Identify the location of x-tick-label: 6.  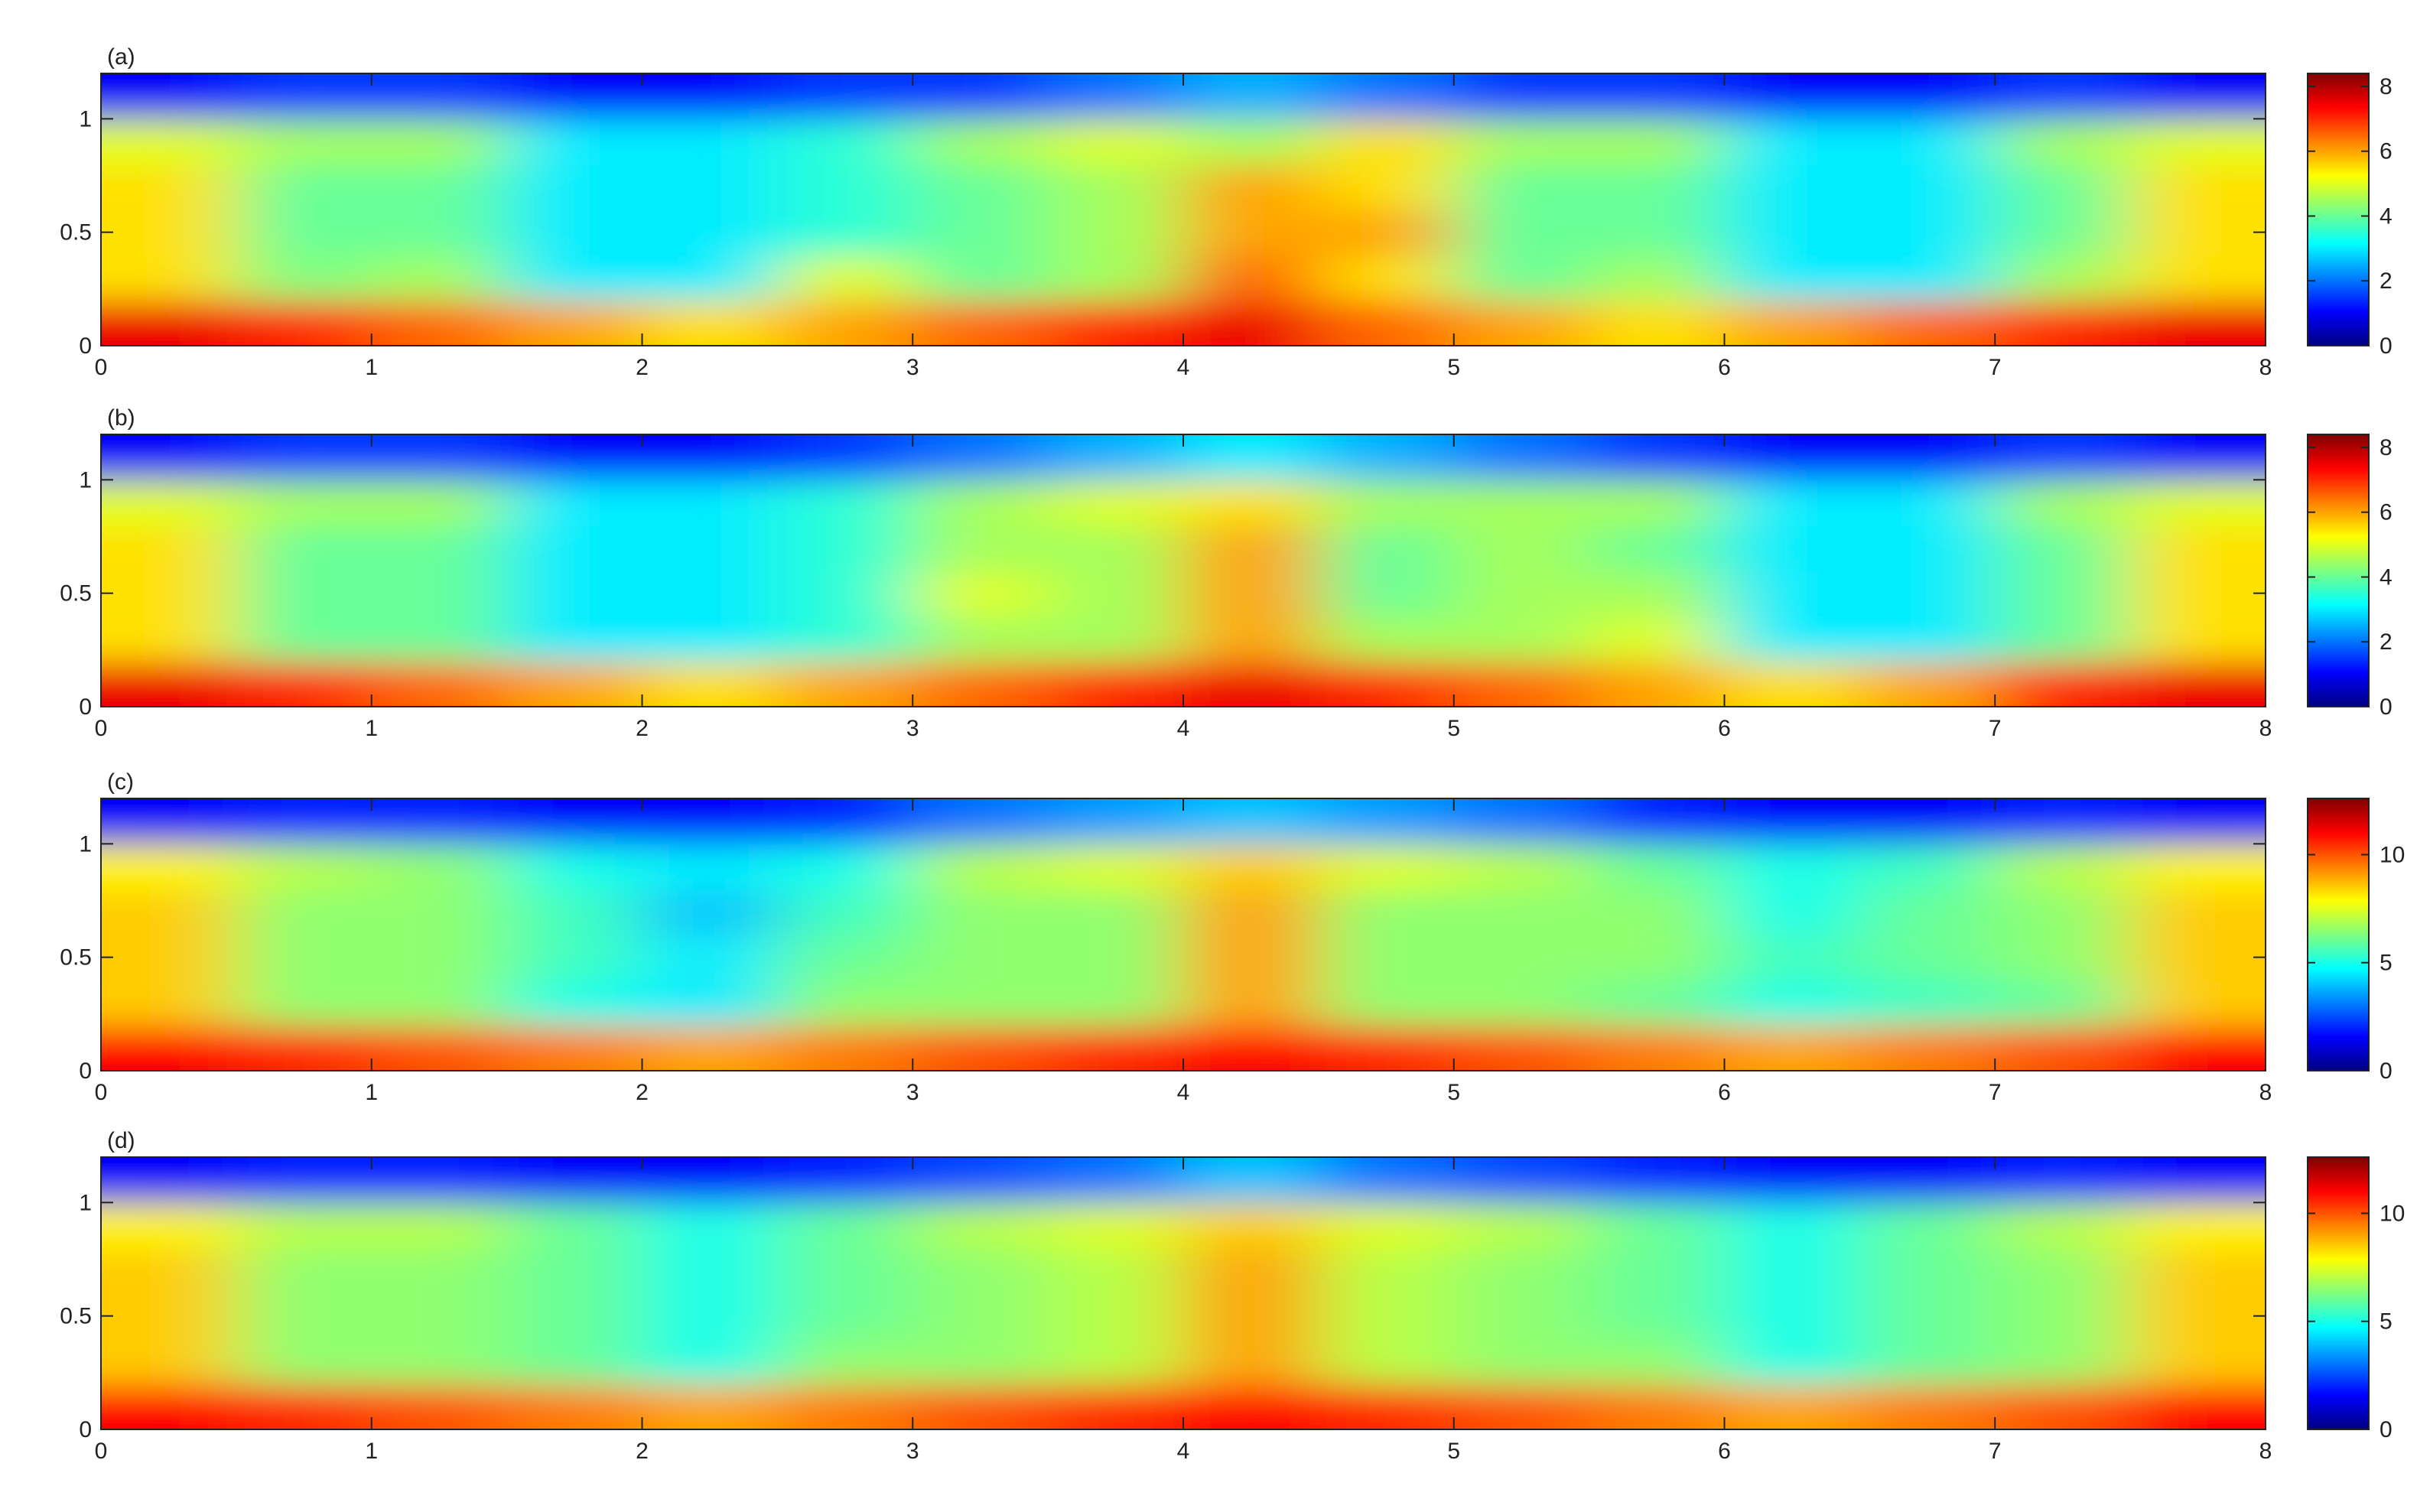
(1724, 1092).